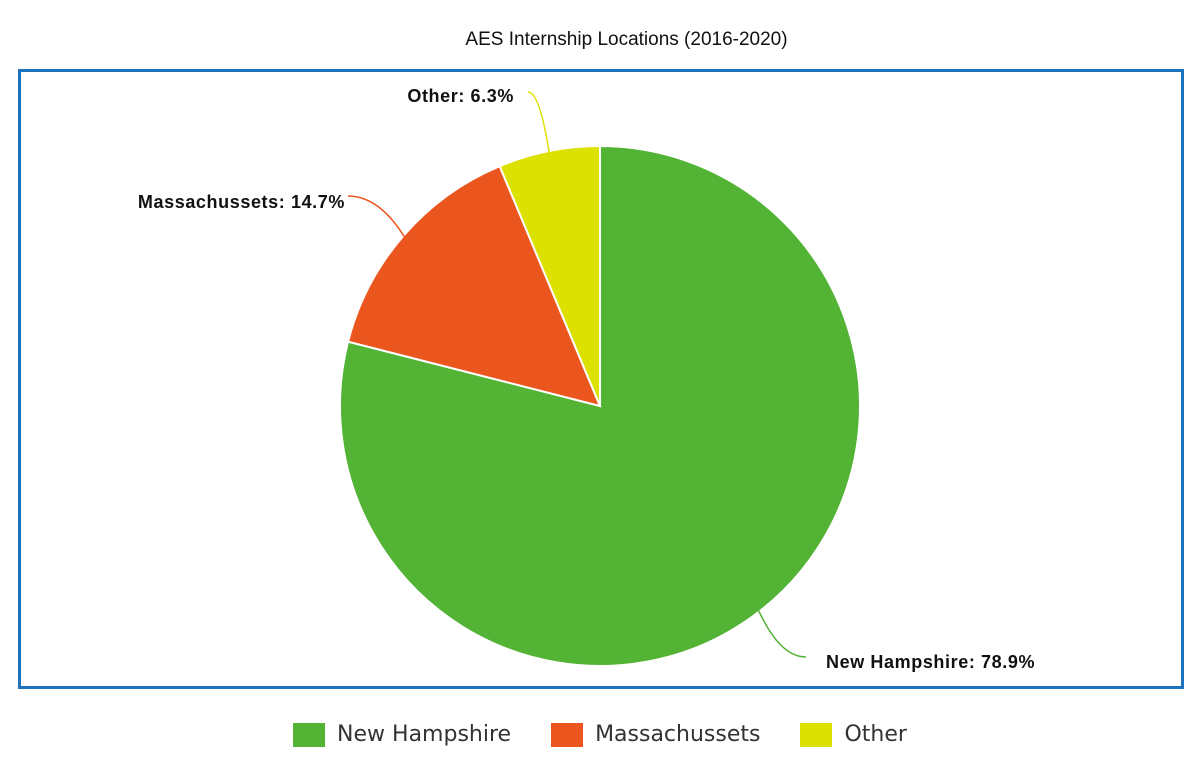 This screenshot has height=775, width=1200. Describe the element at coordinates (424, 734) in the screenshot. I see `legend-label-new-hampshire: New Hampshire` at that location.